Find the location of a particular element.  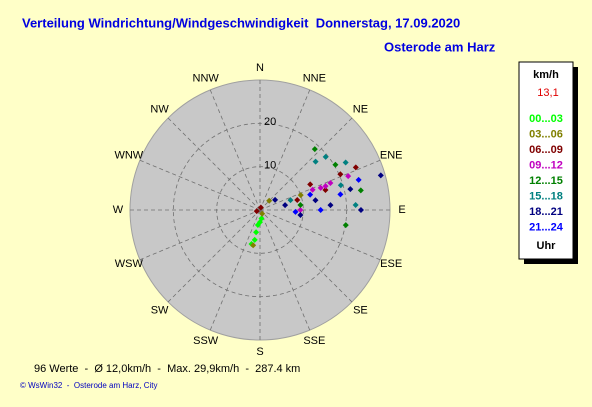

legend-label: 12...15 is located at coordinates (546, 181).